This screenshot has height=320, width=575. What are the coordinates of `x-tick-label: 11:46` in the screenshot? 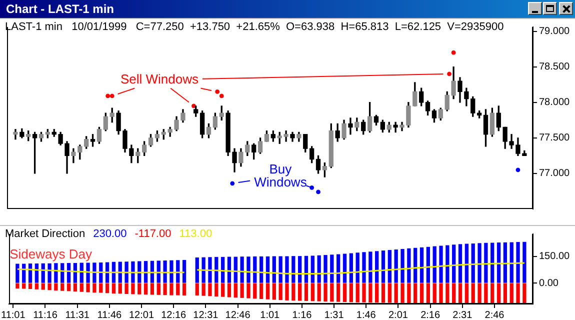 It's located at (109, 315).